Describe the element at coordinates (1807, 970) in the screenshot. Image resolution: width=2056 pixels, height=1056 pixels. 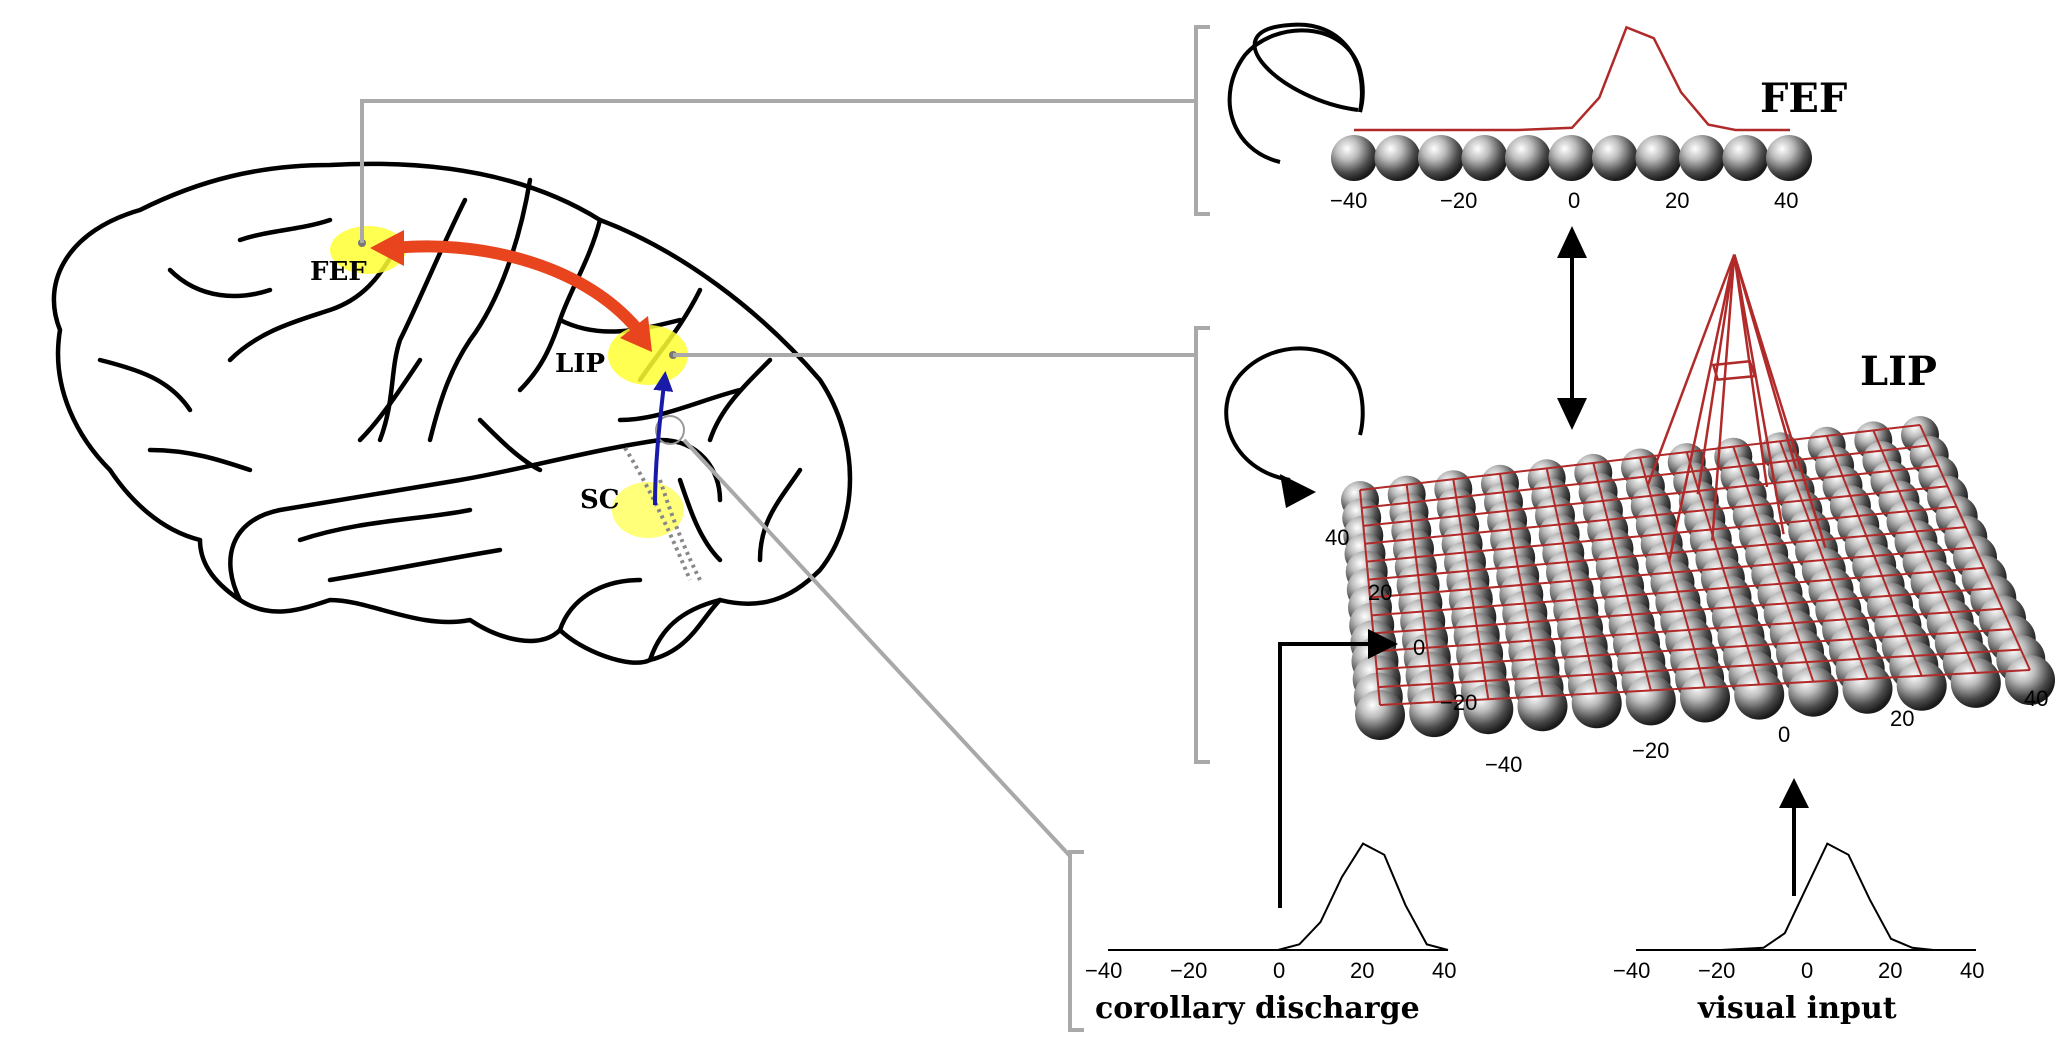
I see `visual-tick: 0` at that location.